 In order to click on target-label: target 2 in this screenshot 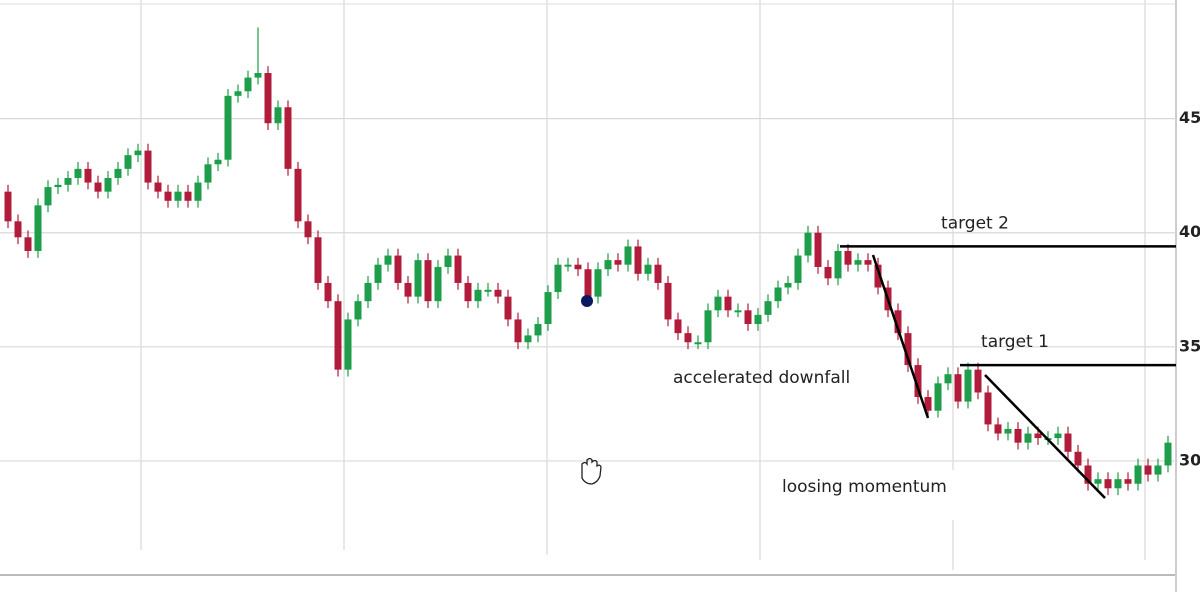, I will do `click(975, 223)`.